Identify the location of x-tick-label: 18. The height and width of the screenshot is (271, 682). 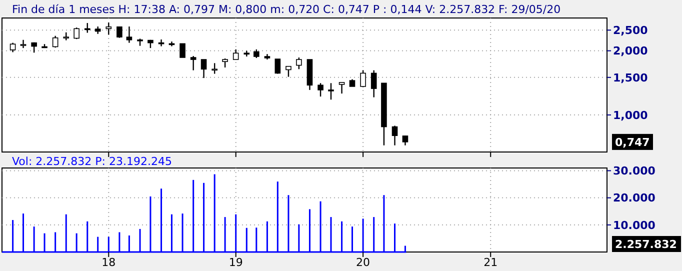
(109, 262).